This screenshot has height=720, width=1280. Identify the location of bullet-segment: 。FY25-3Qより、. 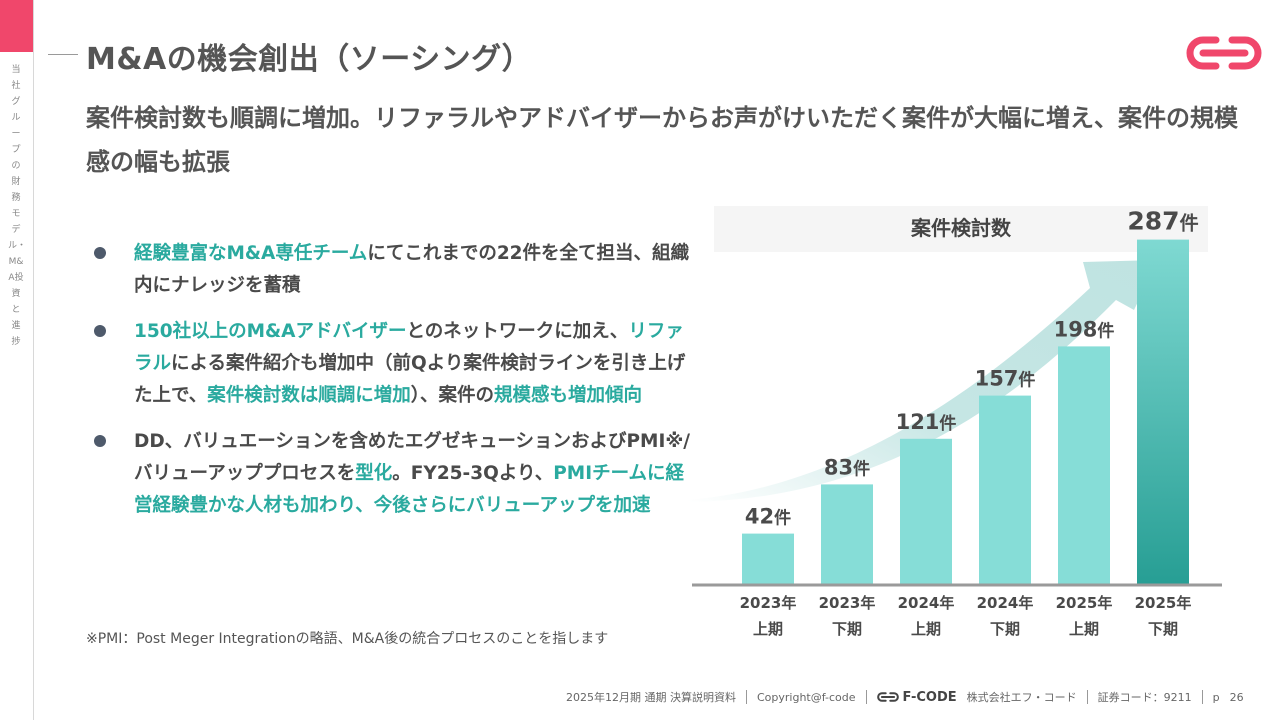
(473, 473).